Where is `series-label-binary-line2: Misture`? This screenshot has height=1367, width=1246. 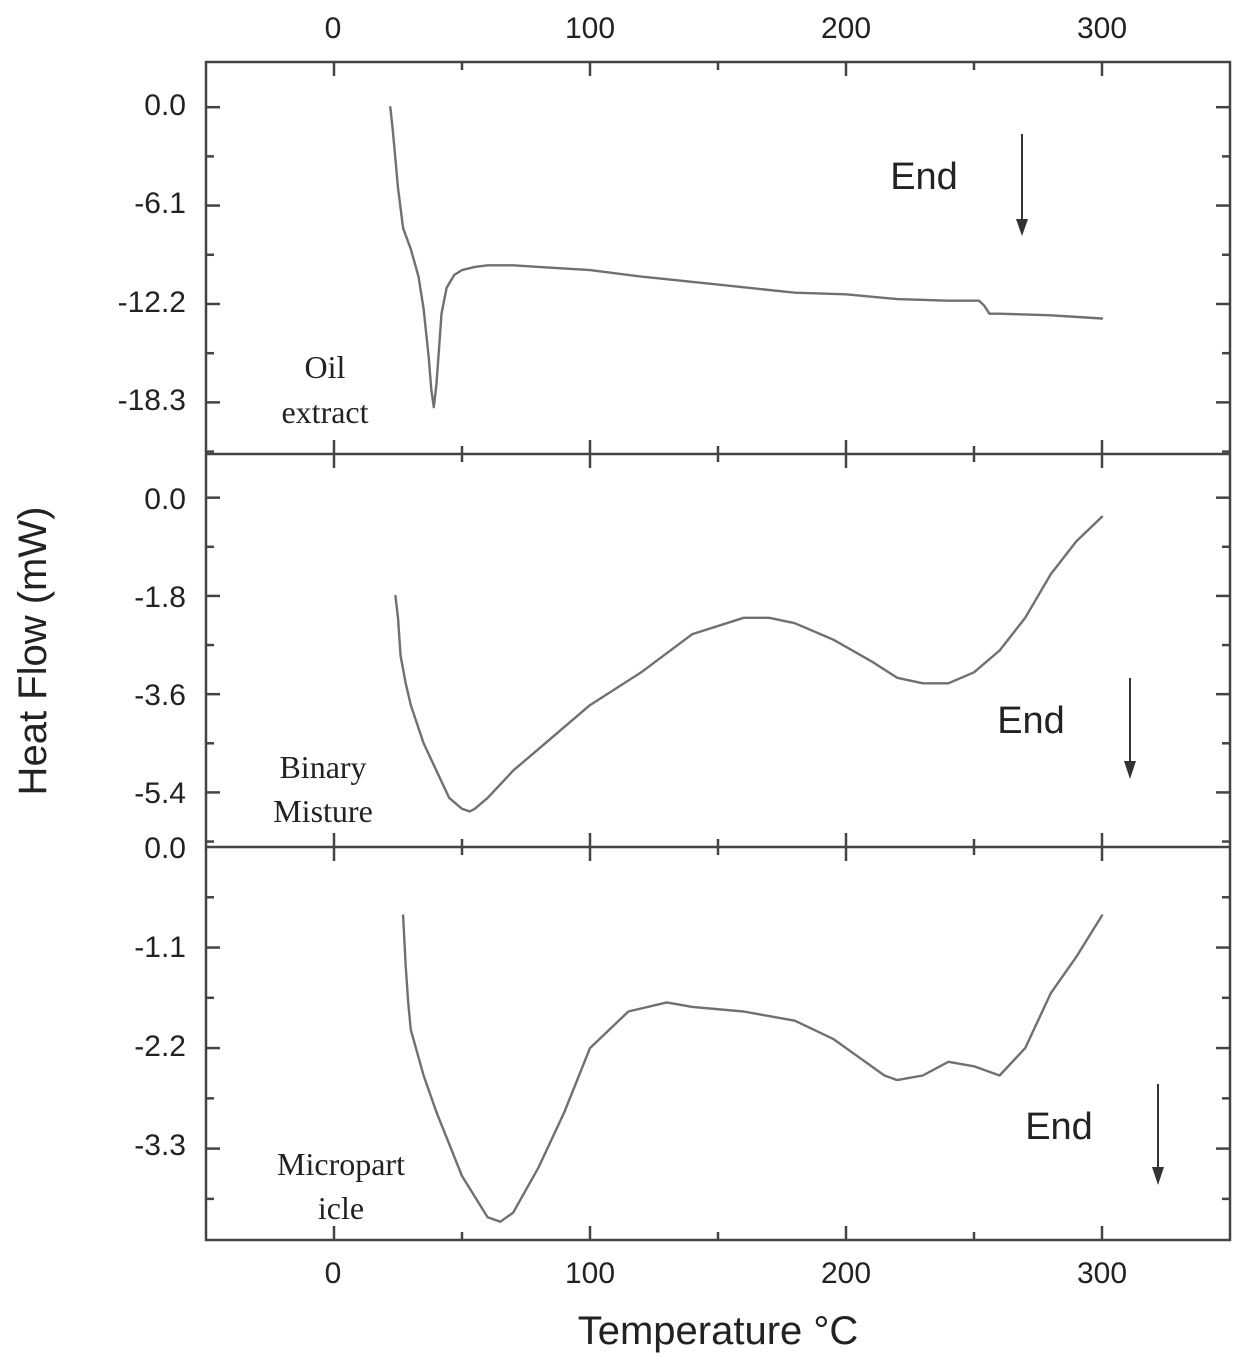 series-label-binary-line2: Misture is located at coordinates (323, 811).